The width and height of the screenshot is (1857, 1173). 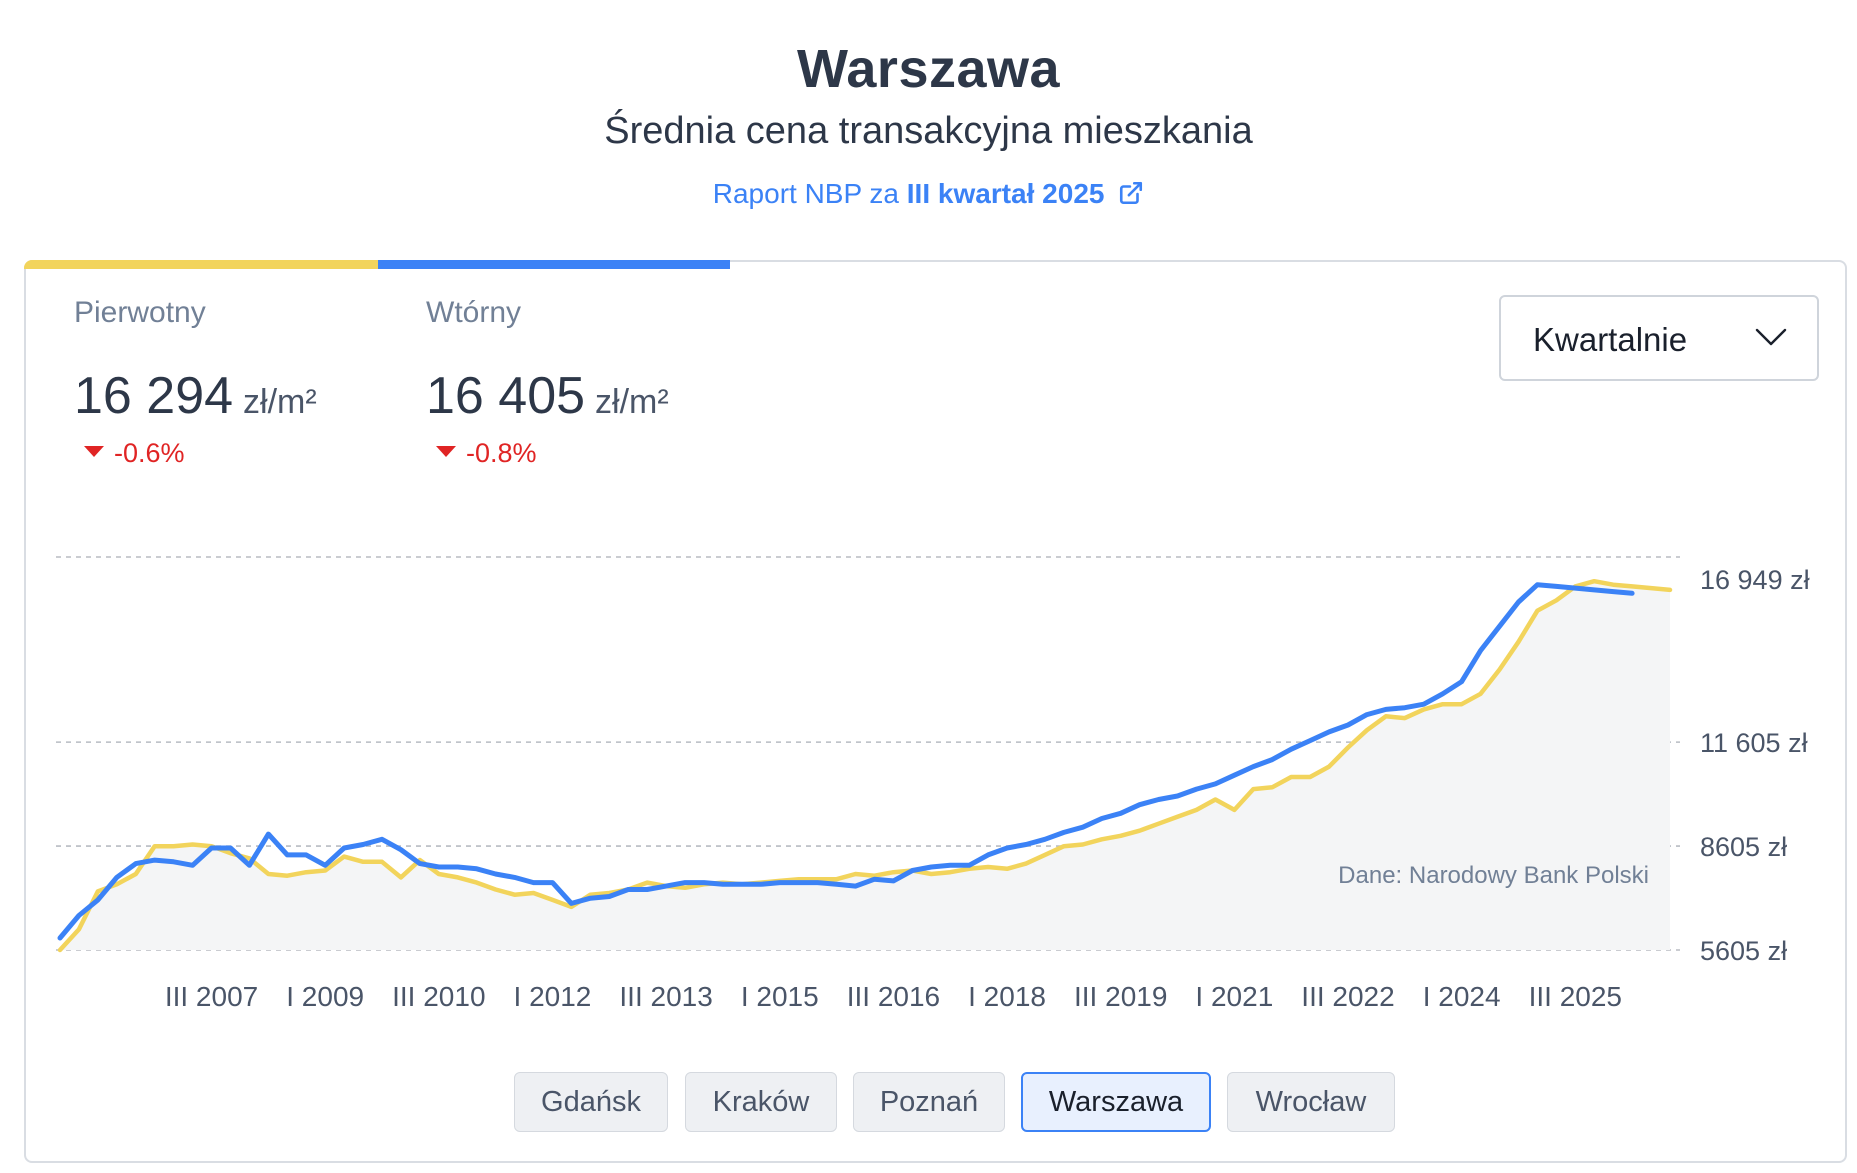 What do you see at coordinates (554, 264) in the screenshot?
I see `secondary-market-indicator-bar` at bounding box center [554, 264].